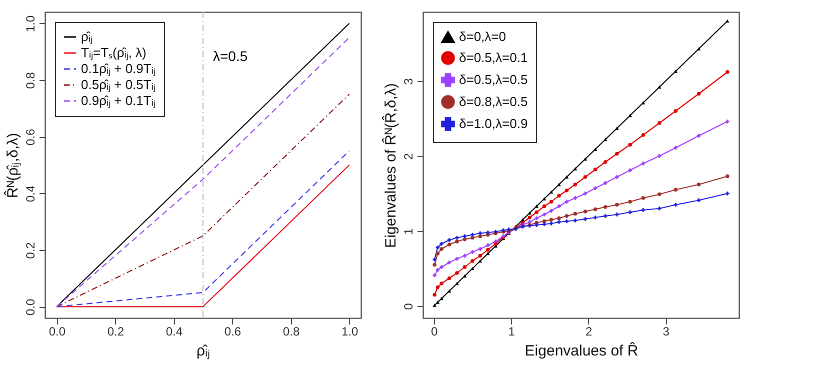 The image size is (825, 378). Describe the element at coordinates (391, 165) in the screenshot. I see `y-axis-title: Eigenvalues of R̂ᴺ(R̂,δ,λ)` at that location.